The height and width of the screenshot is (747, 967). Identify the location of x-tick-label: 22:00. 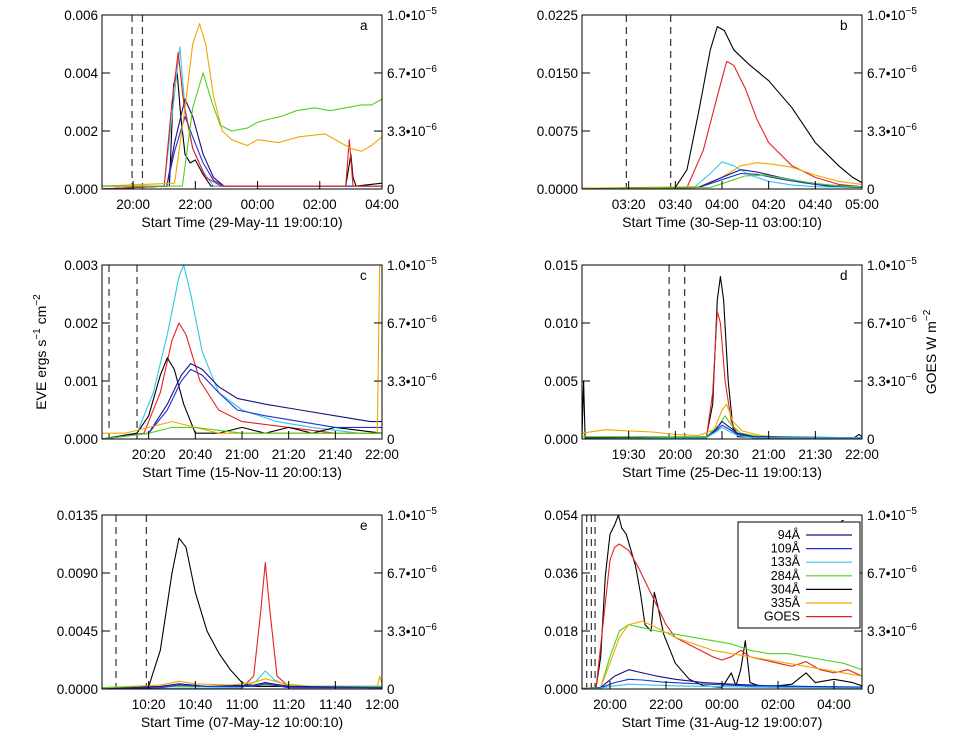
(862, 454).